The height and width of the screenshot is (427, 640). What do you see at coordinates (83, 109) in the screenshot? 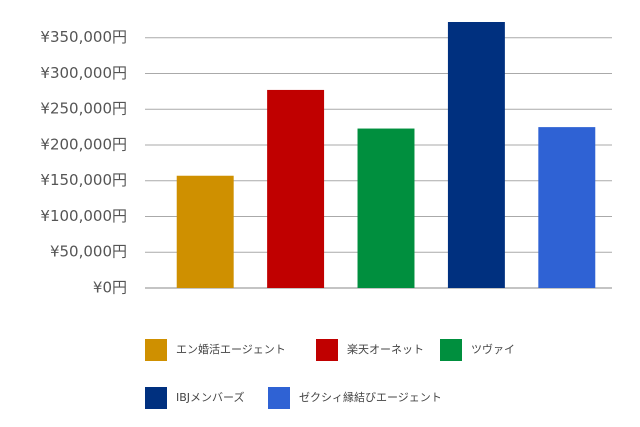
I see `y-tick-label: ¥250,000円` at bounding box center [83, 109].